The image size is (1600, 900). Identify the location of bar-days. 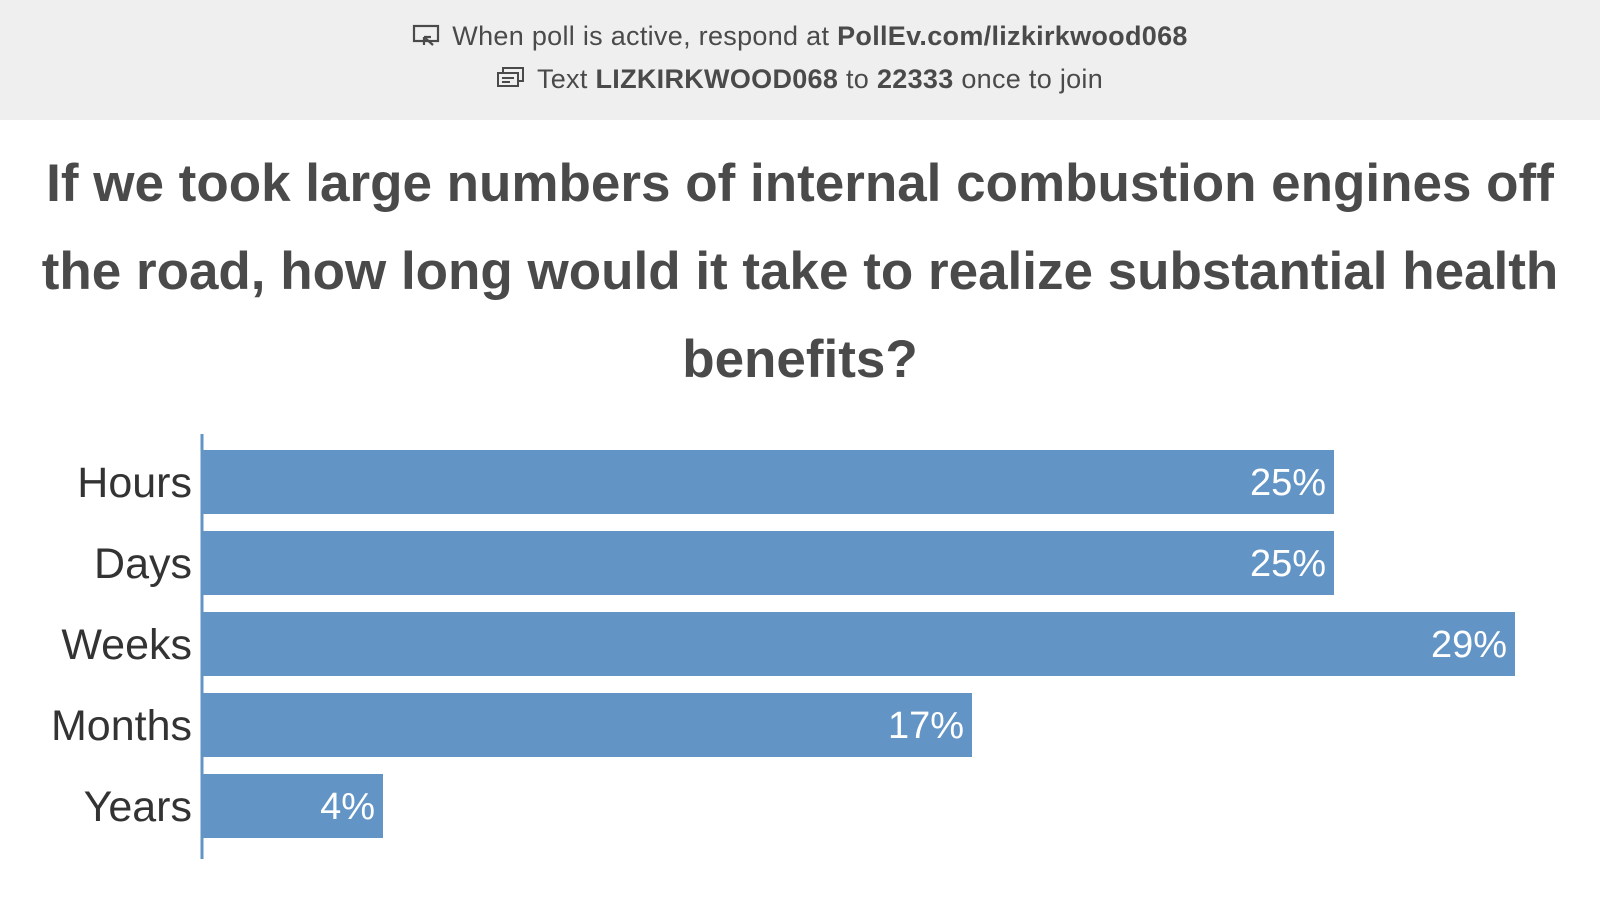
(768, 563).